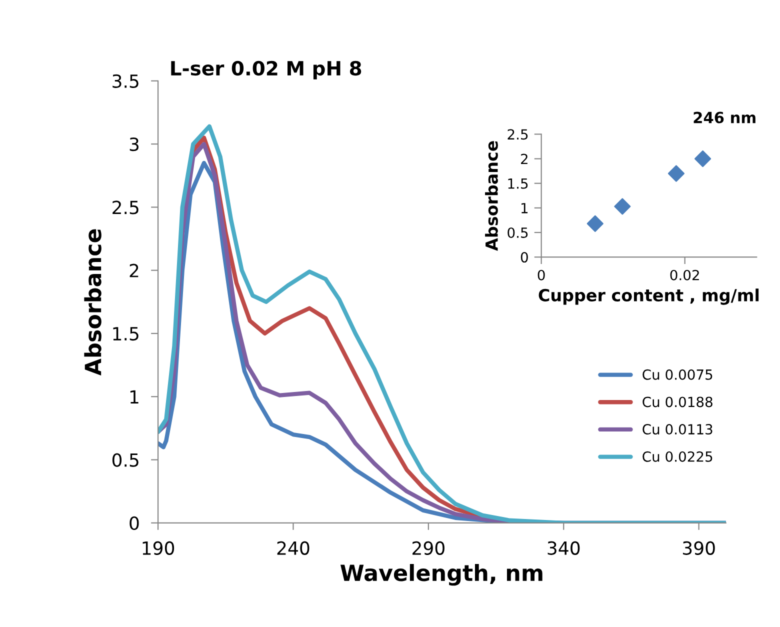 Image resolution: width=780 pixels, height=627 pixels. I want to click on y-tick-label: 3, so click(134, 144).